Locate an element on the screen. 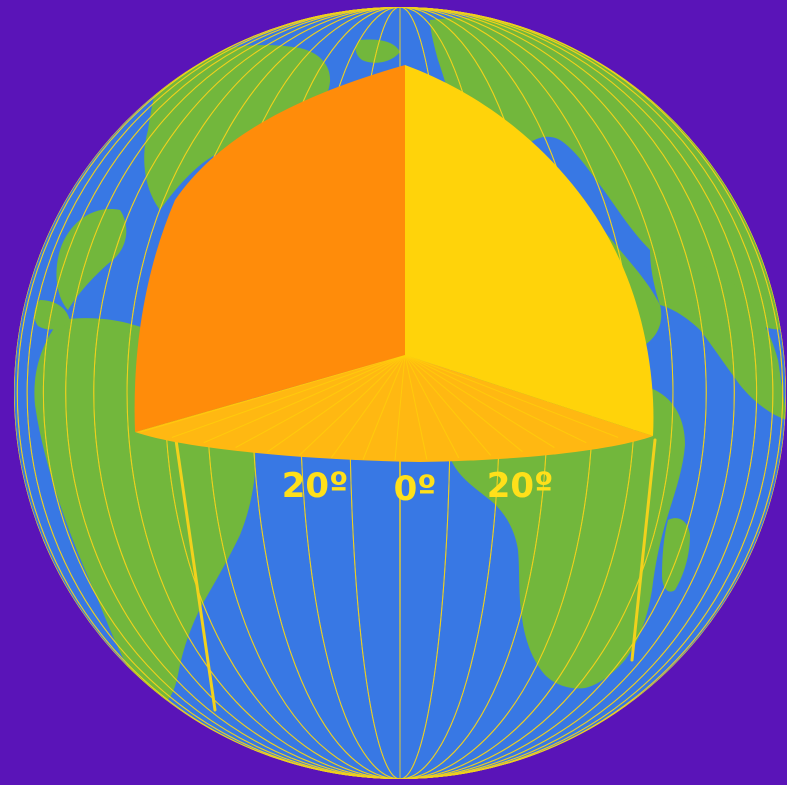  degree-label-20-west: 20º is located at coordinates (315, 486).